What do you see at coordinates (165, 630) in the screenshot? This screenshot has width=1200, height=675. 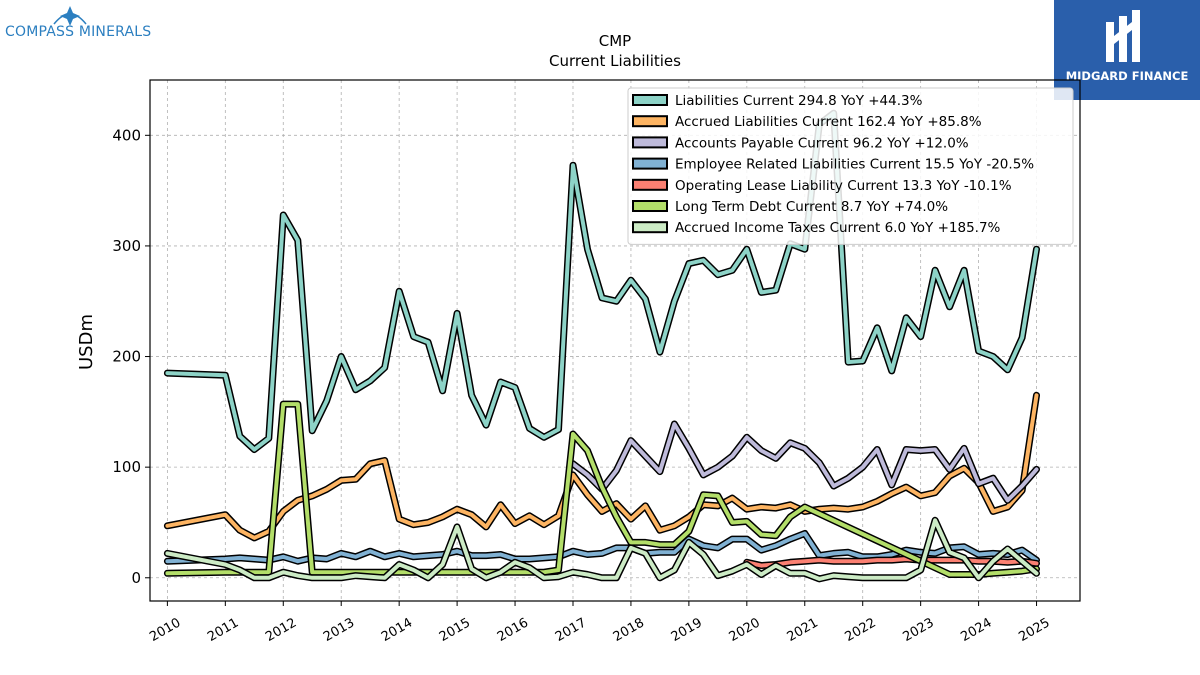 I see `x-tick-label: 2010` at bounding box center [165, 630].